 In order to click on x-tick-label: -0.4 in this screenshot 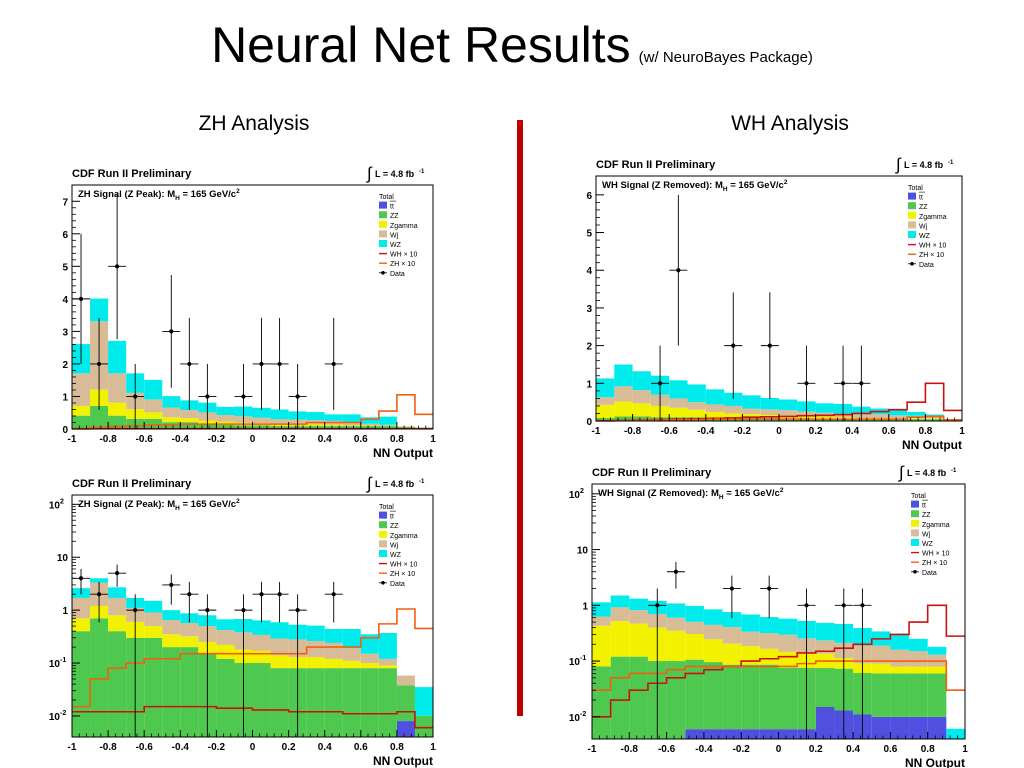, I will do `click(704, 749)`.